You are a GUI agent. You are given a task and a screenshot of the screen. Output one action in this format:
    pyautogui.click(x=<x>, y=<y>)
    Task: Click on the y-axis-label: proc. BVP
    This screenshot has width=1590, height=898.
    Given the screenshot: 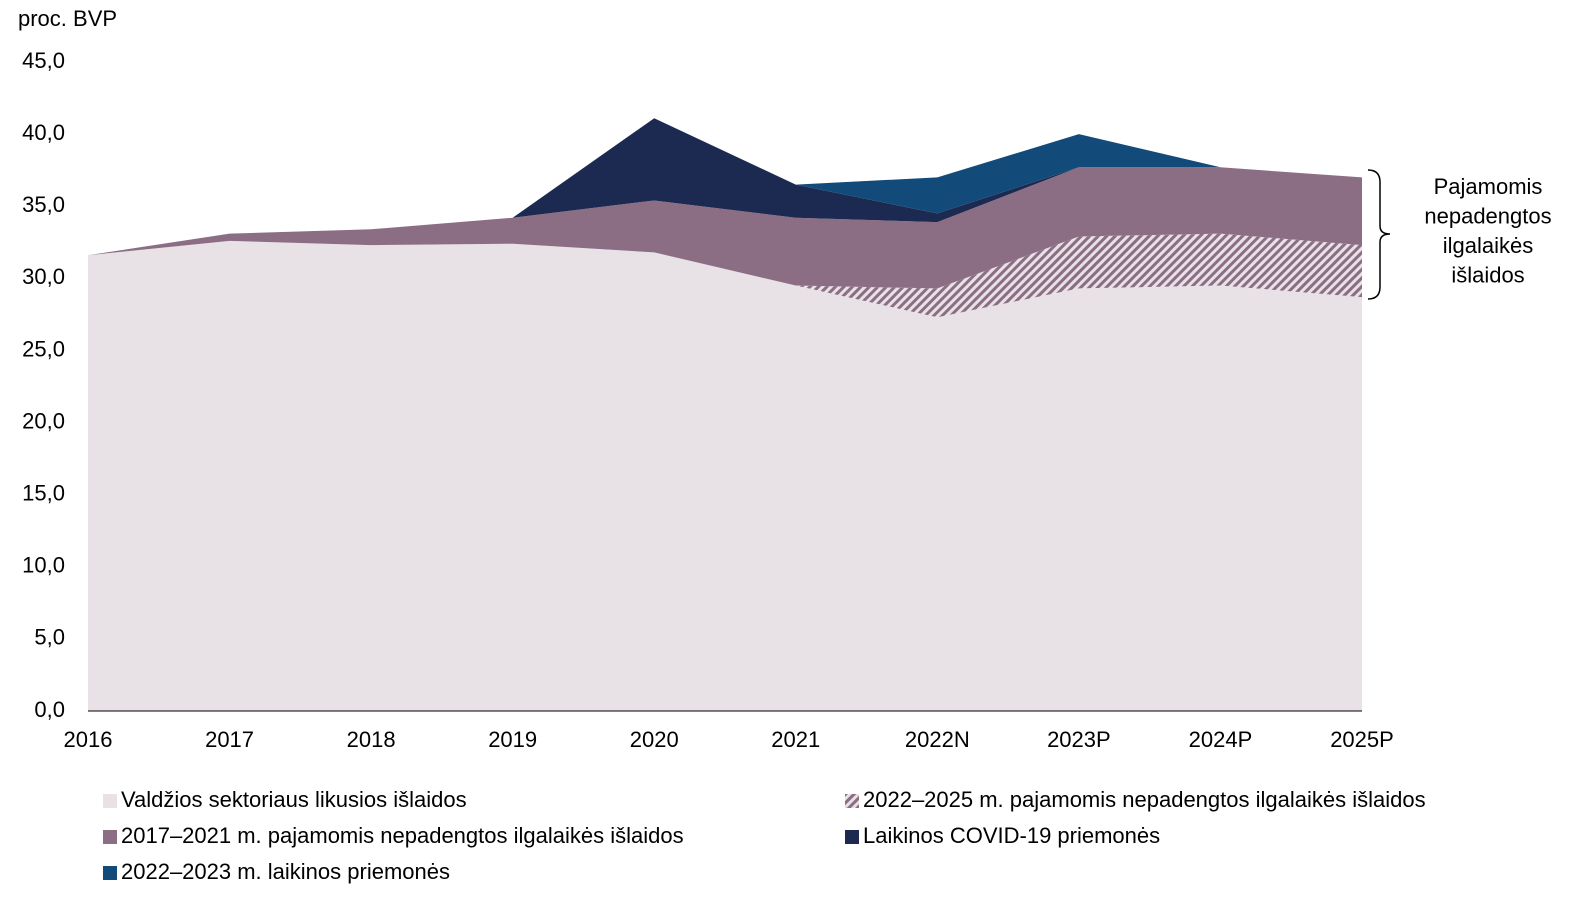 What is the action you would take?
    pyautogui.click(x=67, y=18)
    